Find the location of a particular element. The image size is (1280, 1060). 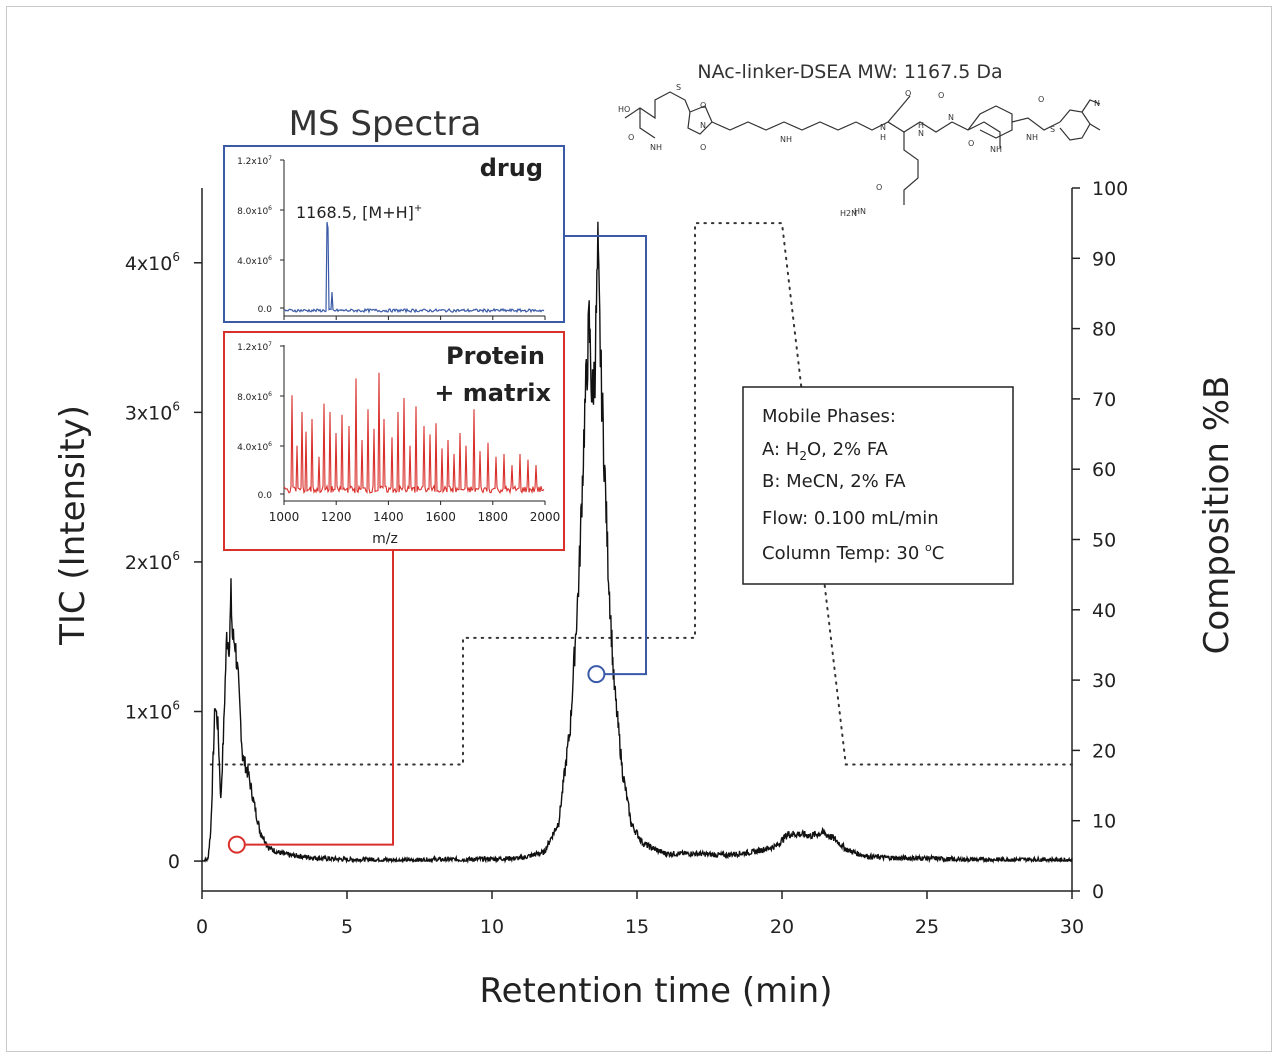

structure-atom-label: HO is located at coordinates (624, 109).